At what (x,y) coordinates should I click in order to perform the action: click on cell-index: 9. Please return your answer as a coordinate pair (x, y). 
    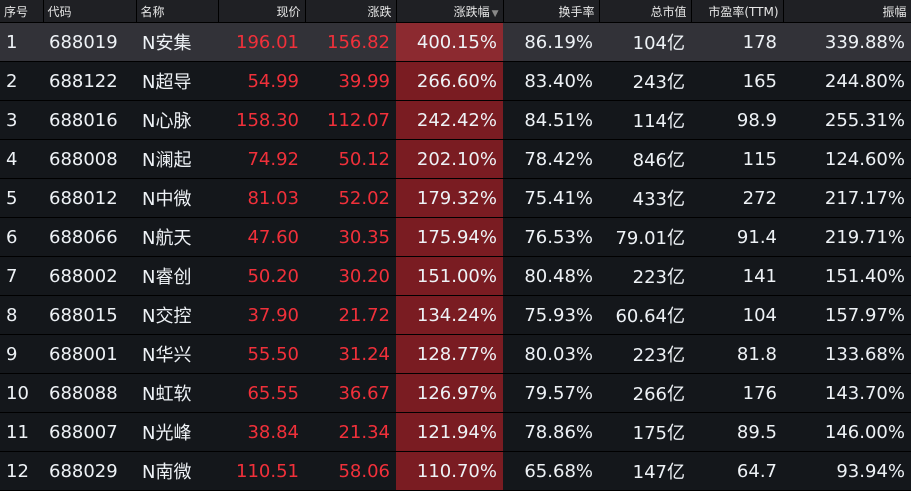
    Looking at the image, I should click on (21, 354).